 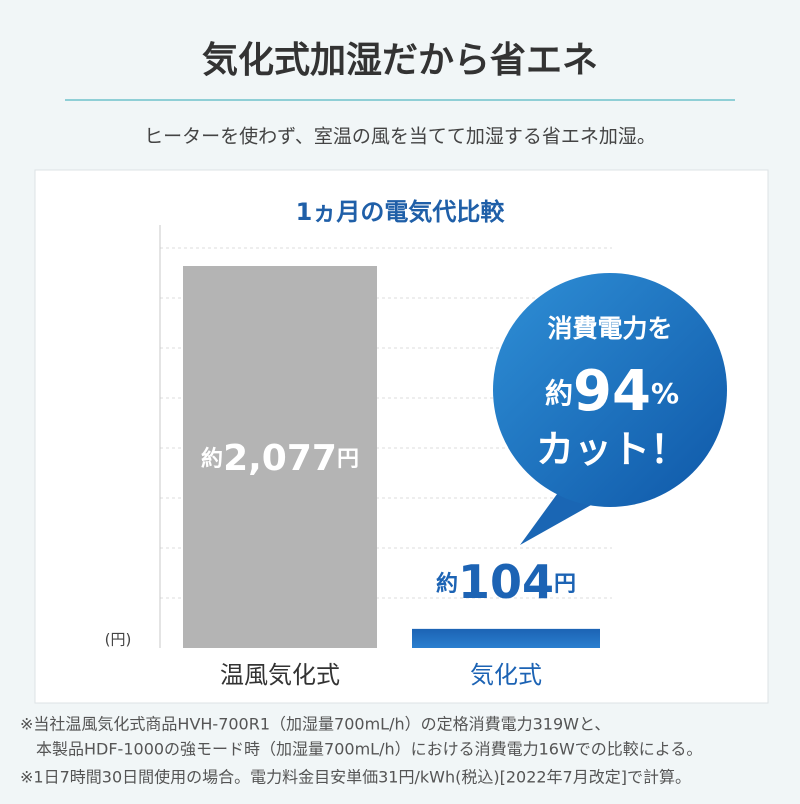 What do you see at coordinates (400, 60) in the screenshot?
I see `title: 気化式加湿だから省エネ` at bounding box center [400, 60].